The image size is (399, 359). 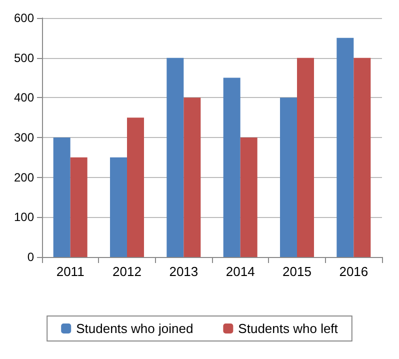 I want to click on legend-label: Students who left, so click(x=288, y=328).